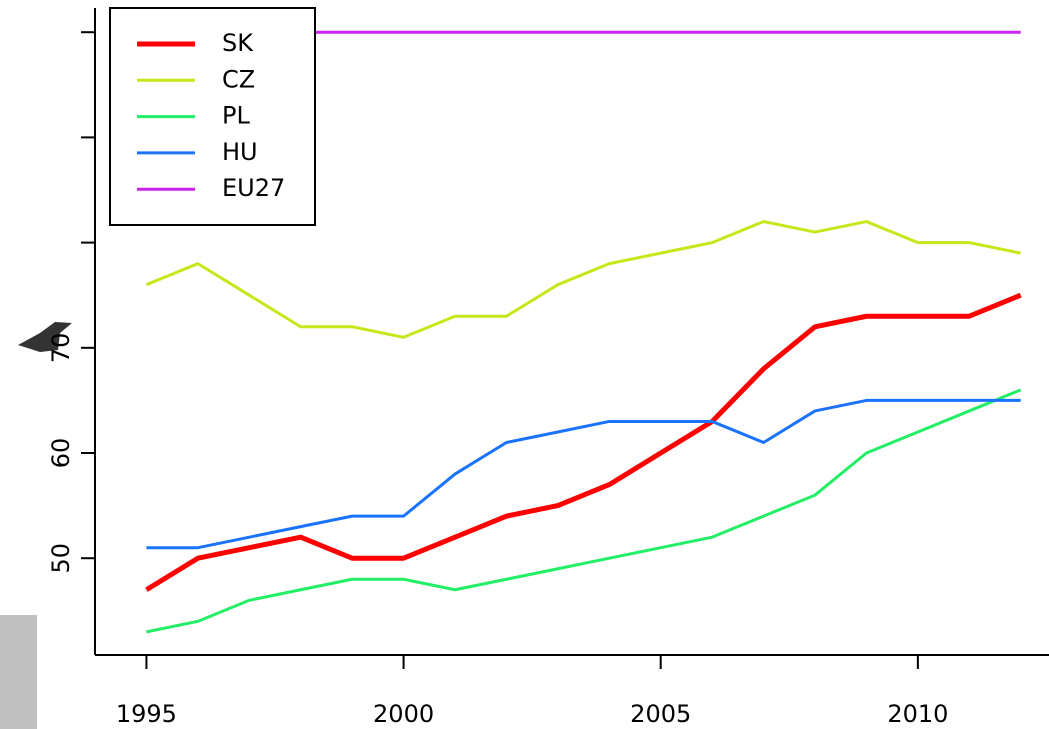  I want to click on y-tick-label: 60, so click(61, 453).